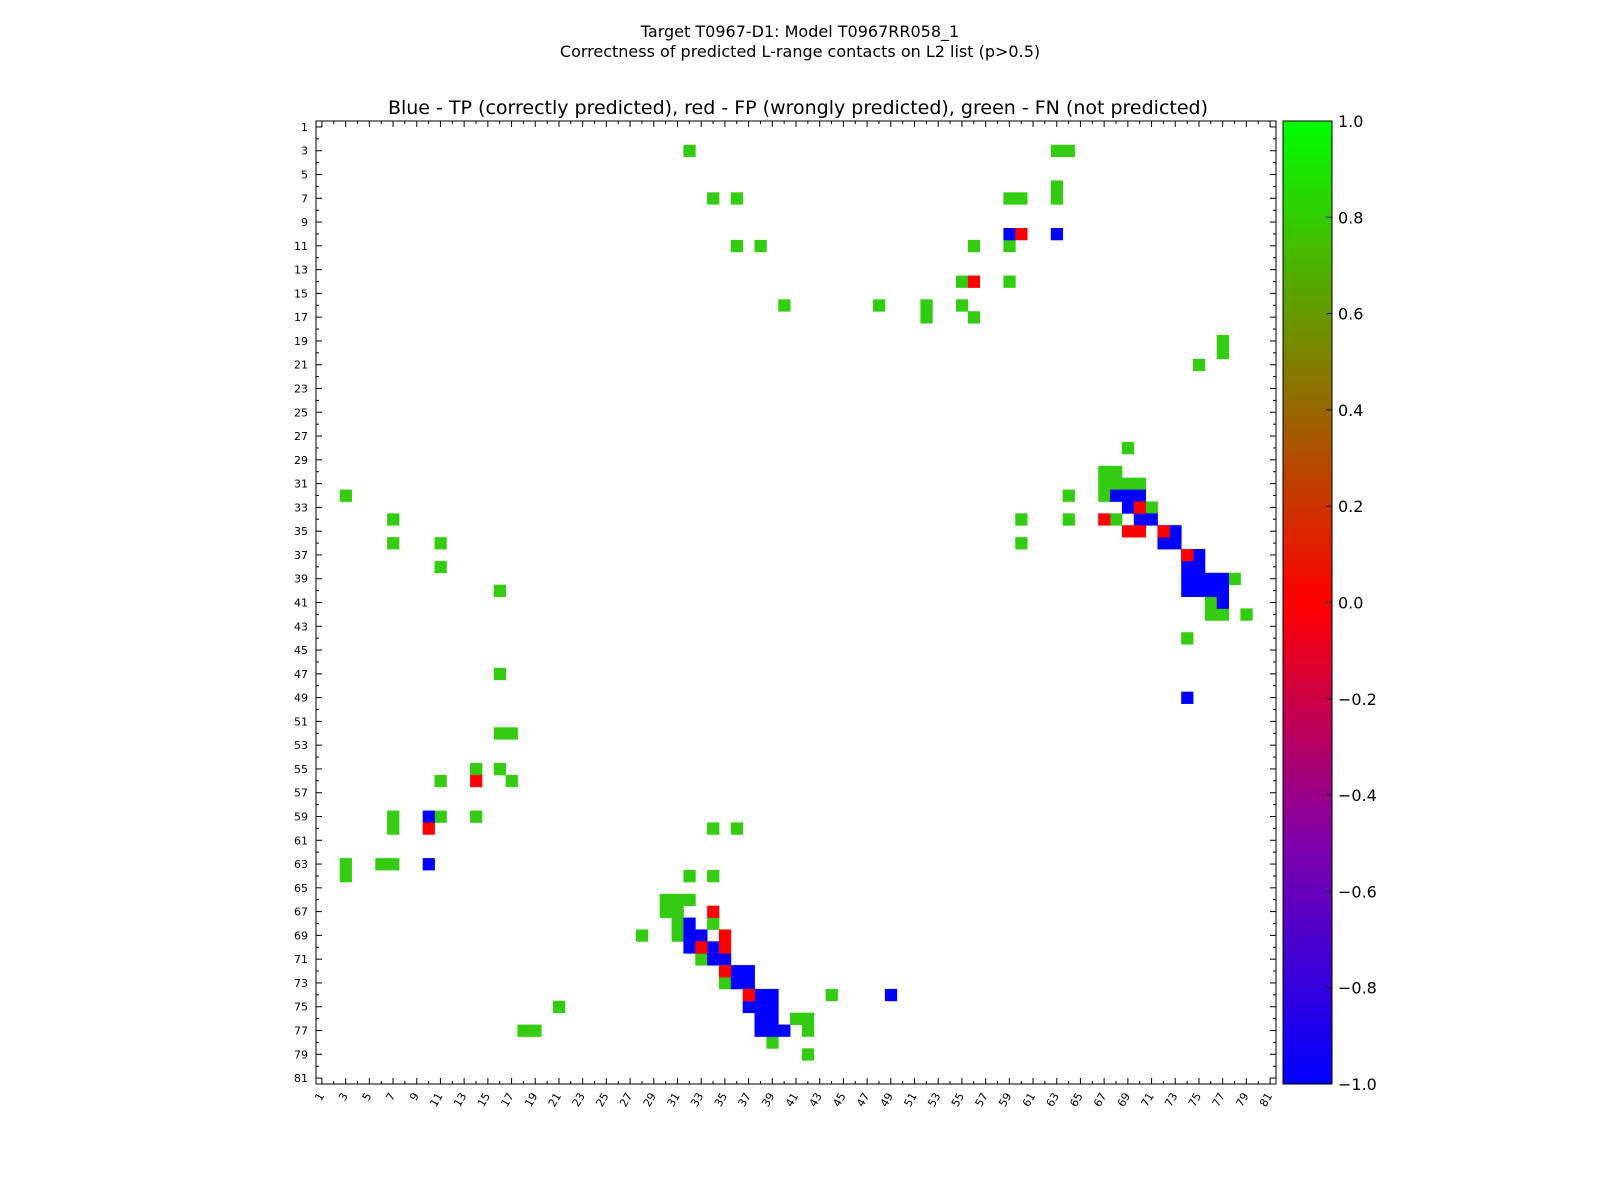  What do you see at coordinates (301, 864) in the screenshot?
I see `y-tick-label: 63` at bounding box center [301, 864].